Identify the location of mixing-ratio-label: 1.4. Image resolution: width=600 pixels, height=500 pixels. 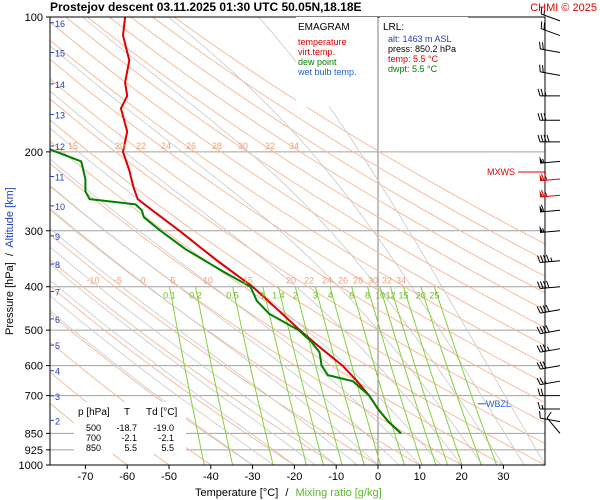
(278, 296).